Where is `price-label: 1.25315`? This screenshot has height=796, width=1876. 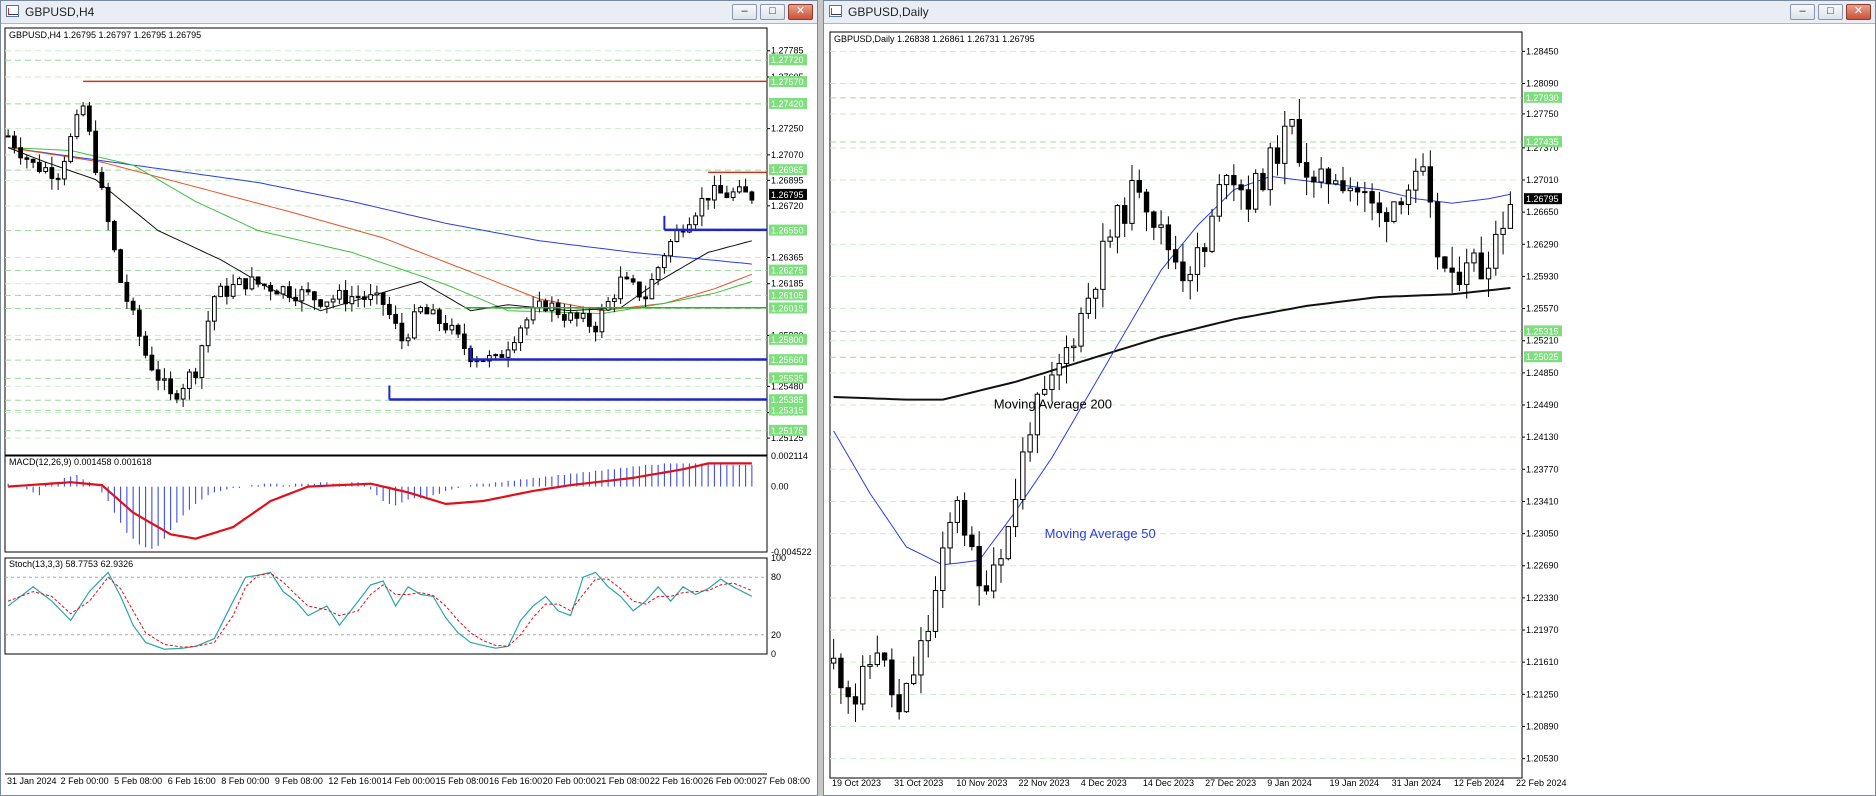 price-label: 1.25315 is located at coordinates (787, 410).